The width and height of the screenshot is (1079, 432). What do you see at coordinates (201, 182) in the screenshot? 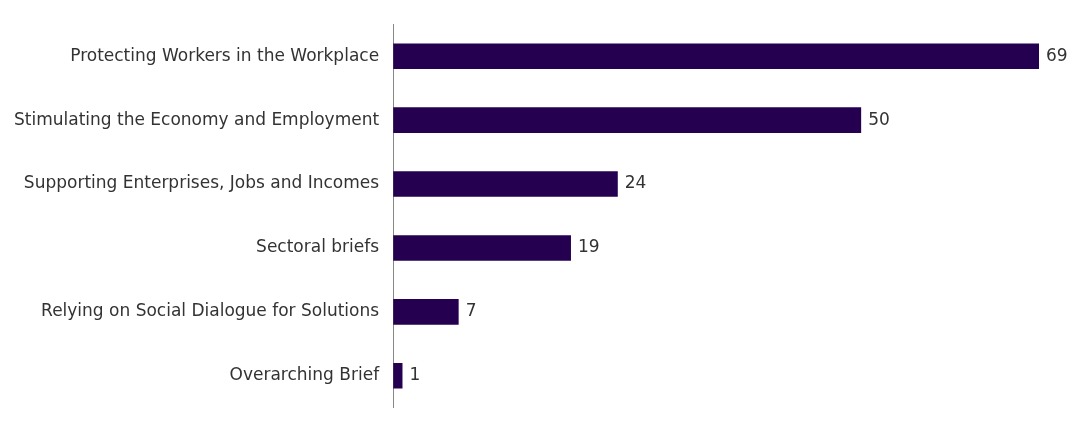
I see `y-tick-label: Supporting Enterprises, Jobs and Incomes` at bounding box center [201, 182].